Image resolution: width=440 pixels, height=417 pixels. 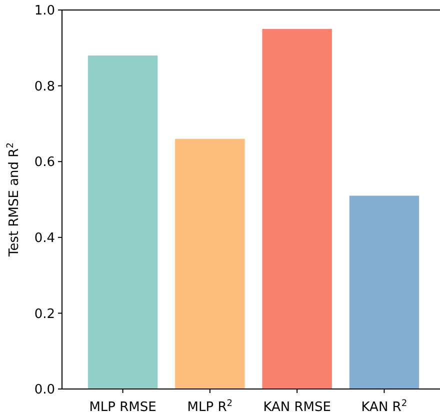 I want to click on x-tick-label: KAN R$^{2}$, so click(x=384, y=407).